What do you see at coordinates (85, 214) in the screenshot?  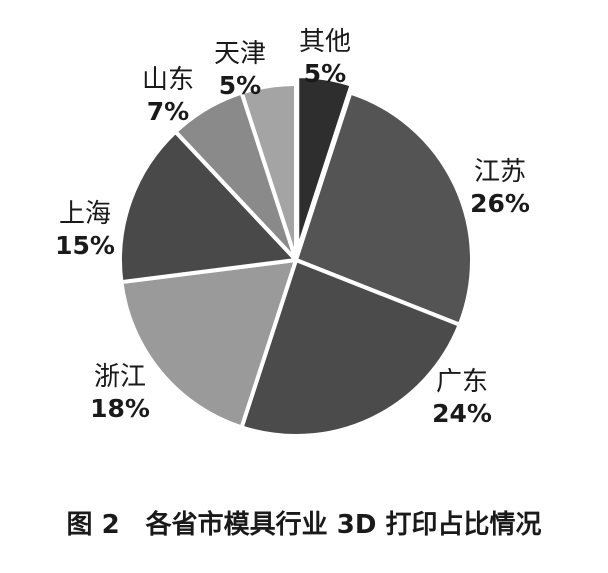 I see `slice-category-label: 上海` at bounding box center [85, 214].